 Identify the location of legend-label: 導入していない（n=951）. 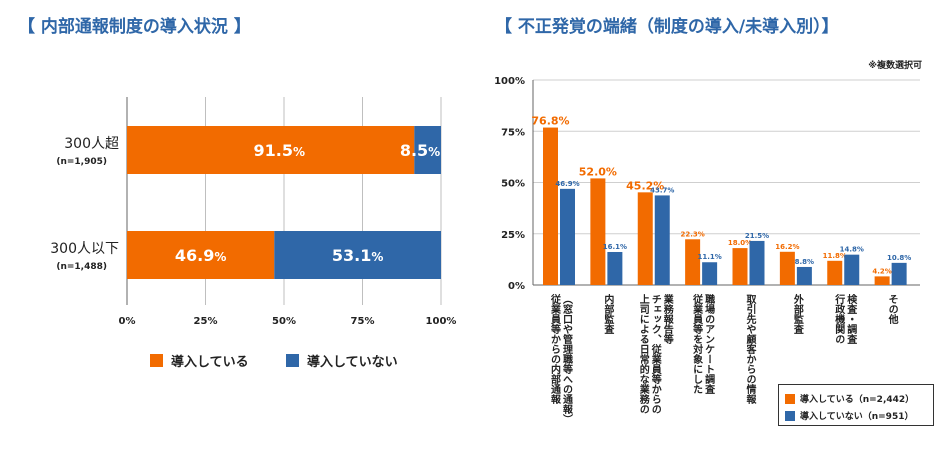
(857, 417).